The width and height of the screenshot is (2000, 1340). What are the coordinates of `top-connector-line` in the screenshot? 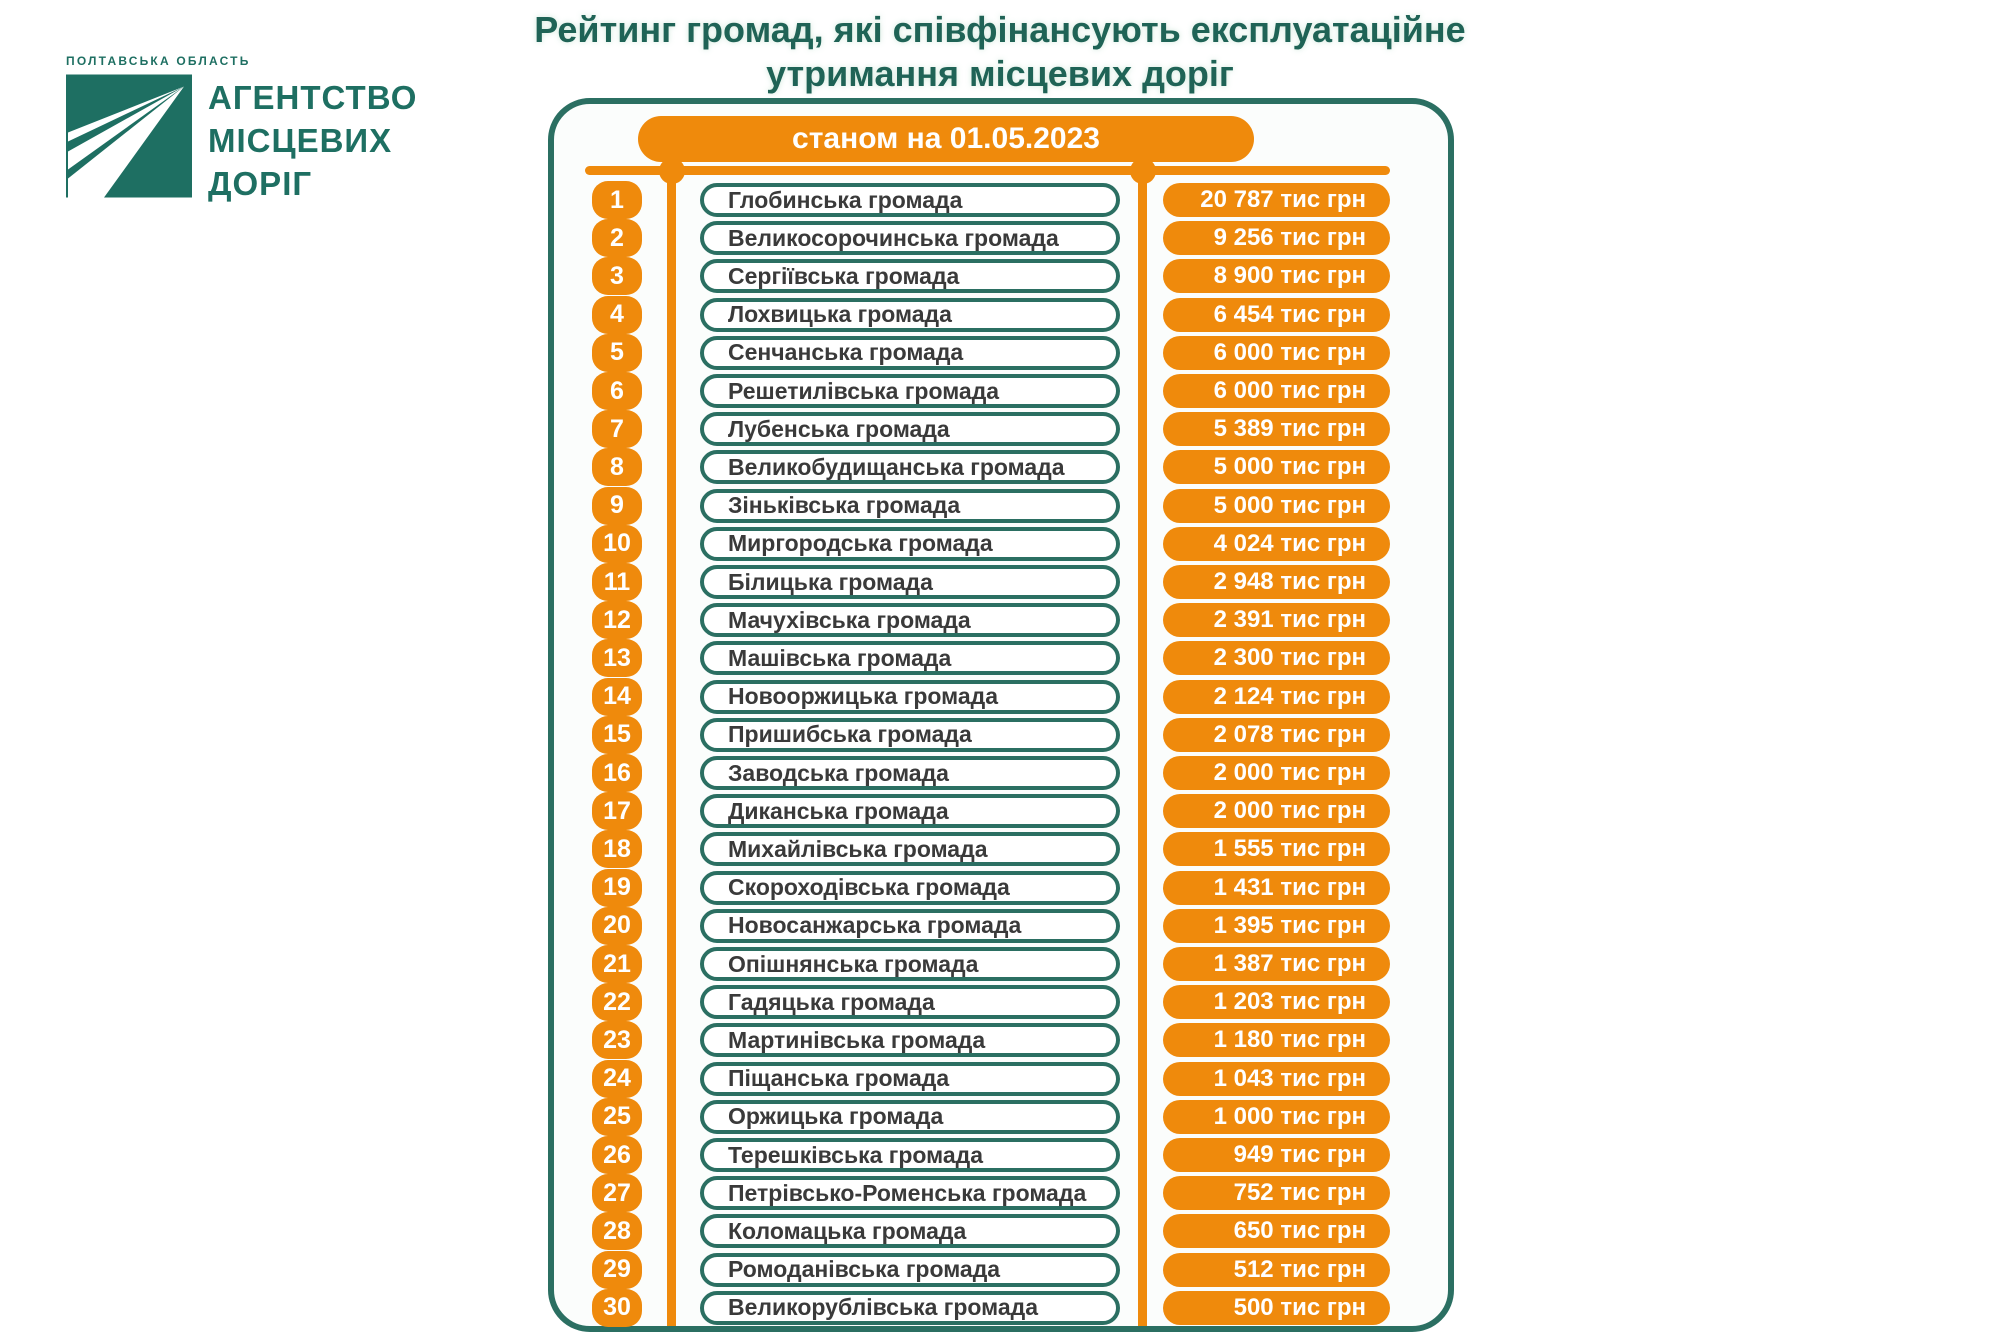 It's located at (987, 170).